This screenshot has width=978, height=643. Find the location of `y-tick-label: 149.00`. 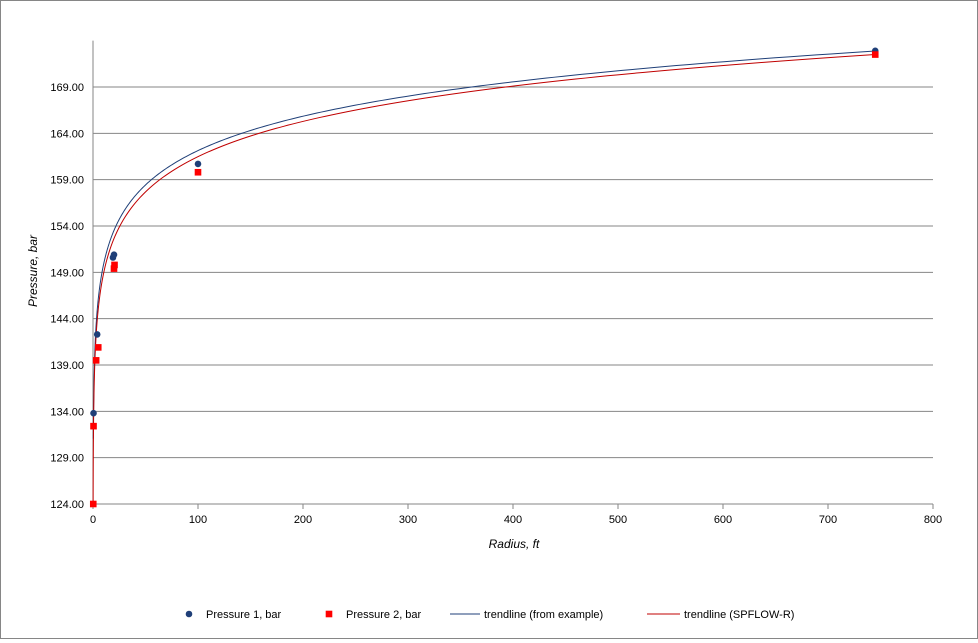

y-tick-label: 149.00 is located at coordinates (67, 273).